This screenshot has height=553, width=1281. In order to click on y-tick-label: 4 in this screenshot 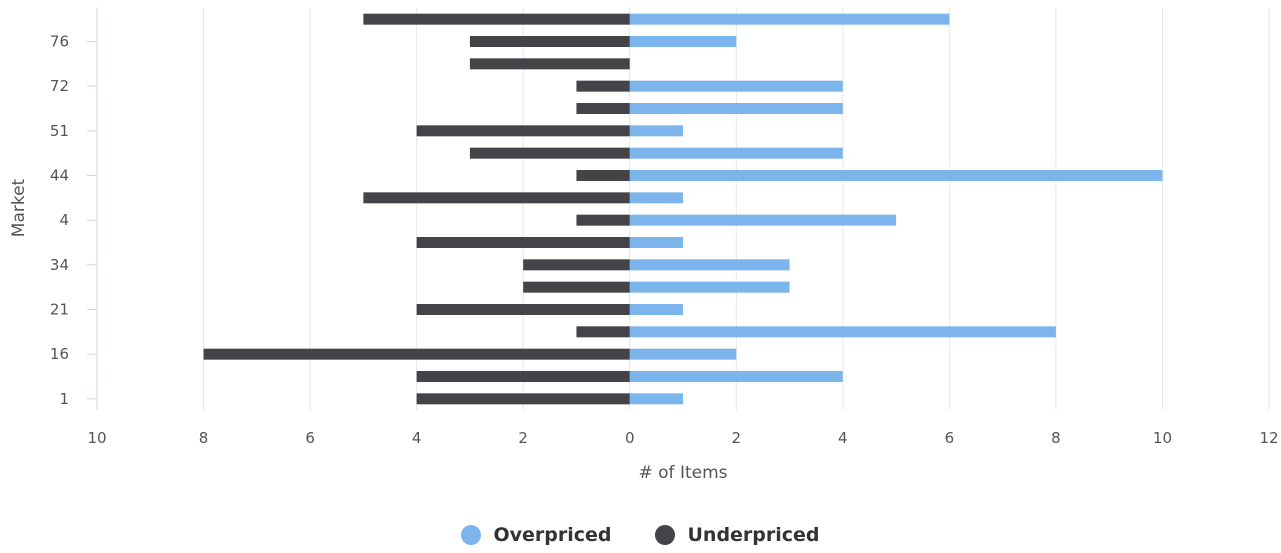, I will do `click(64, 220)`.